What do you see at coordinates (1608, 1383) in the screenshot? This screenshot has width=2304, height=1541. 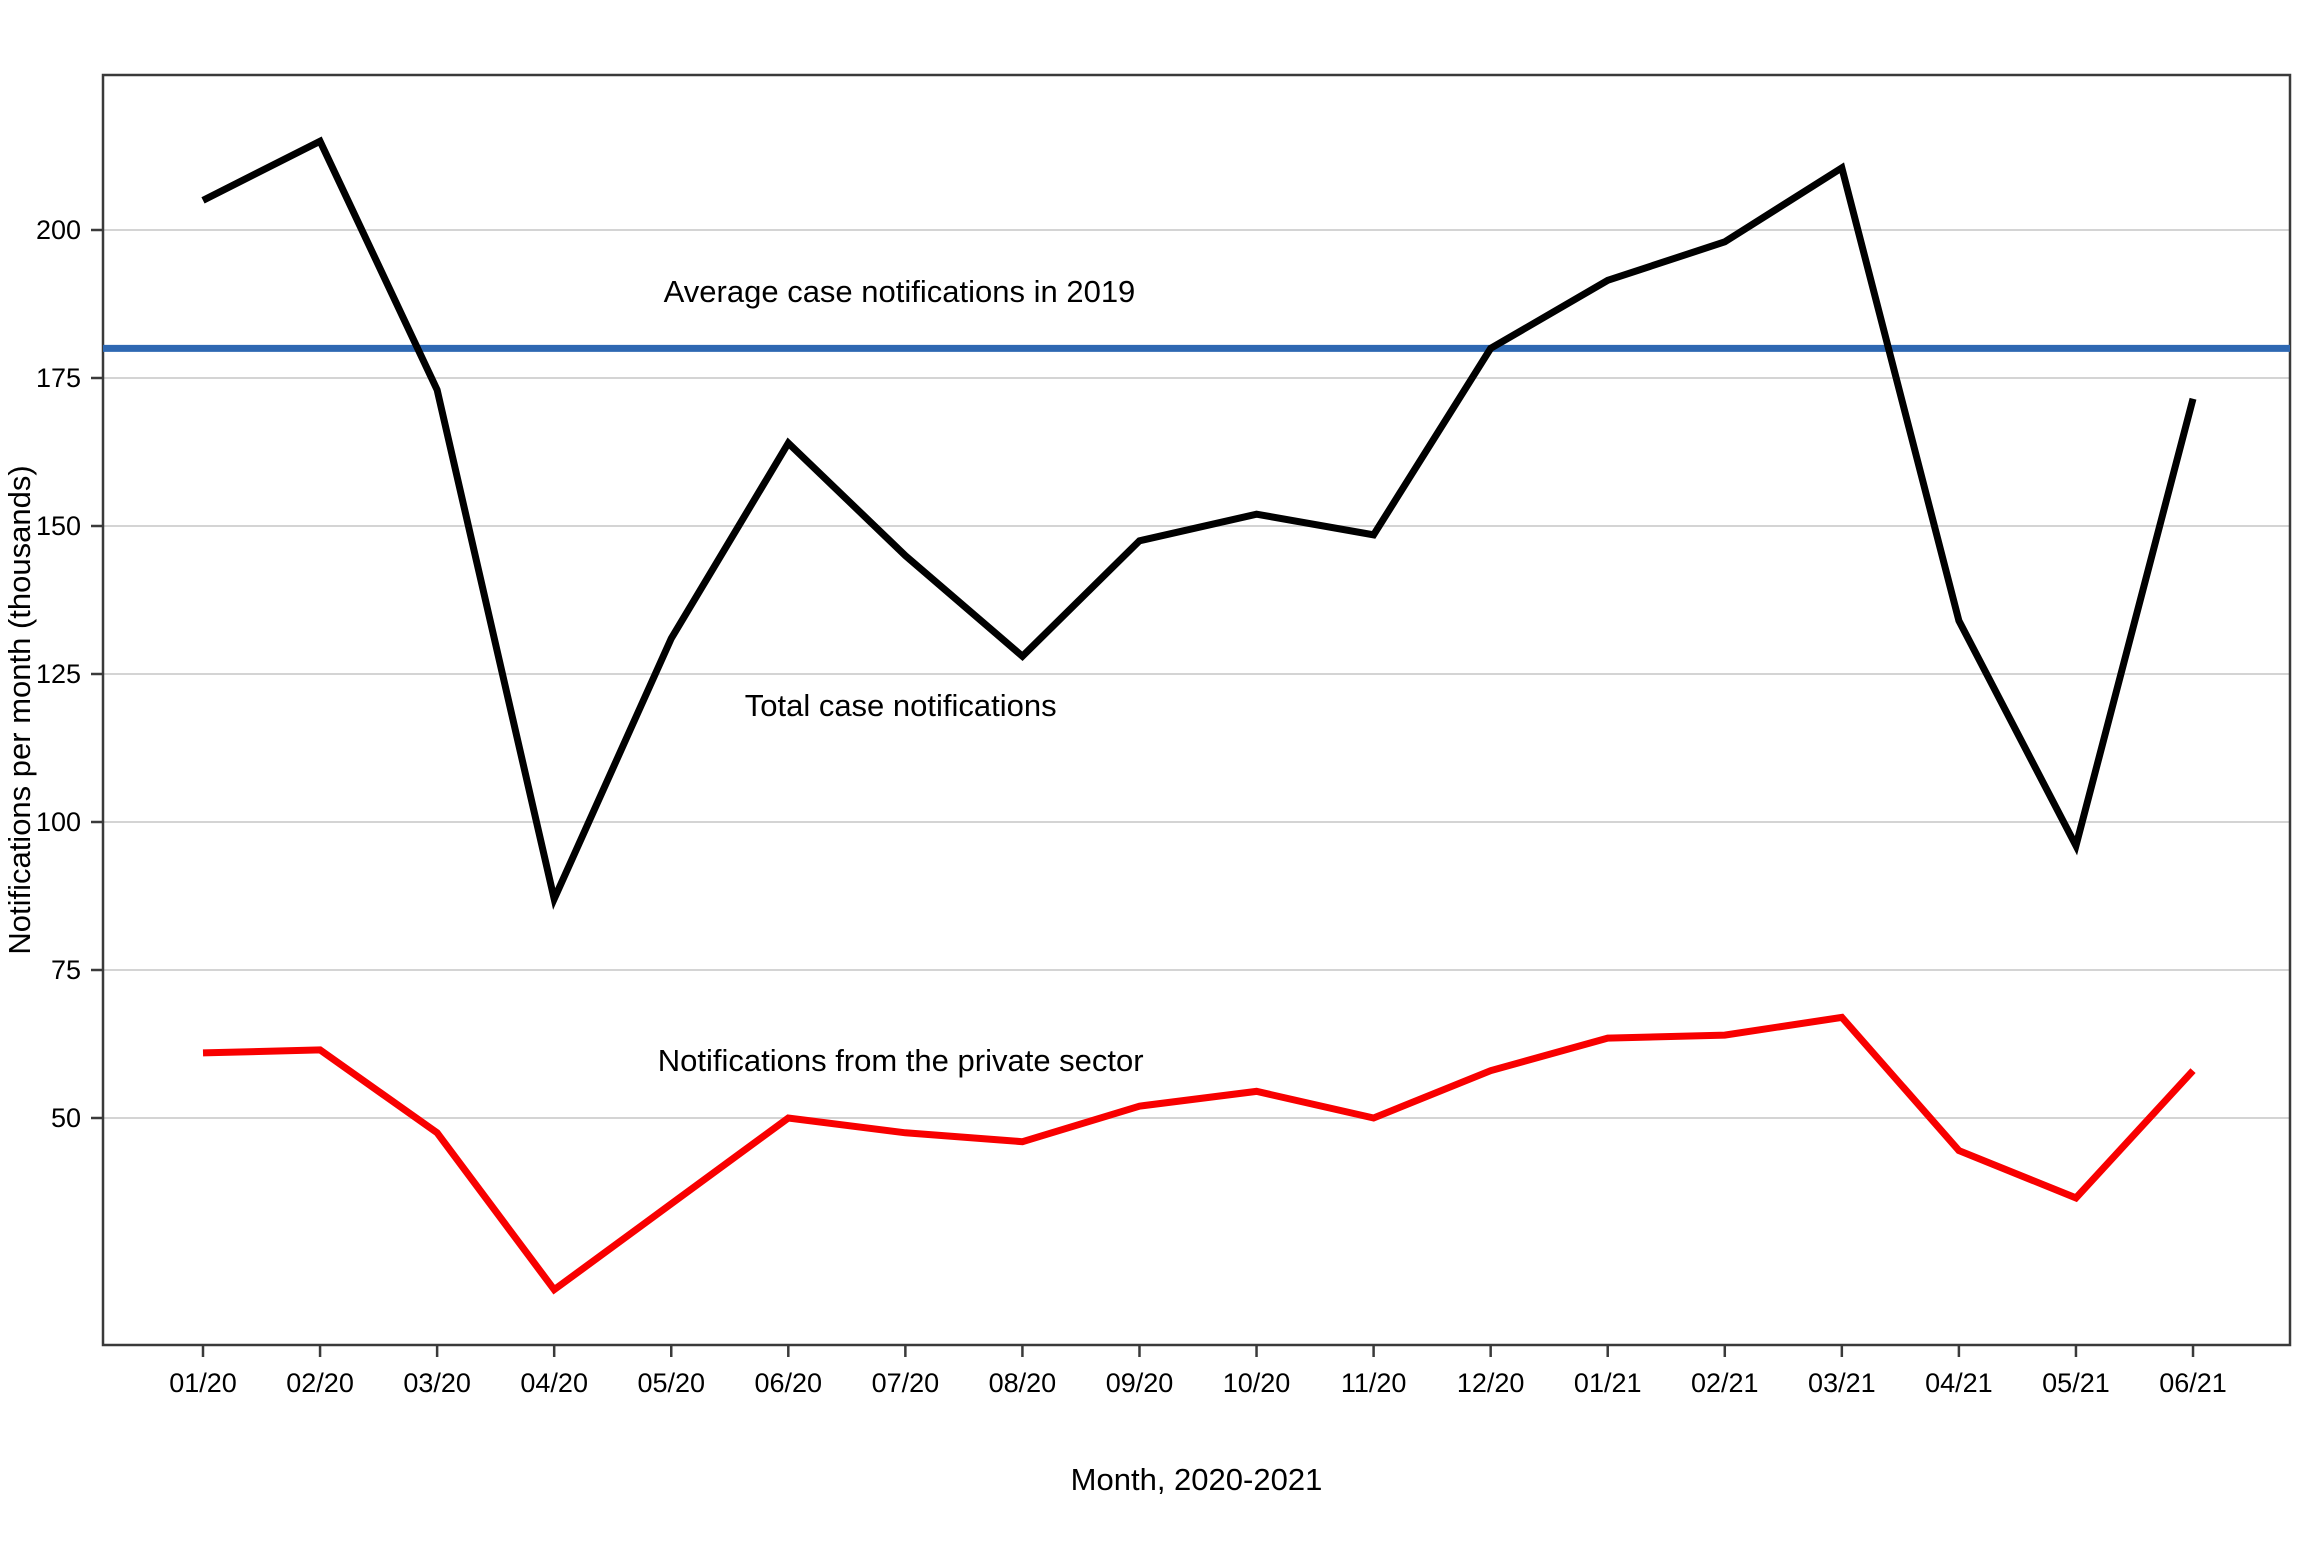 I see `x-tick-label: 01/21` at bounding box center [1608, 1383].